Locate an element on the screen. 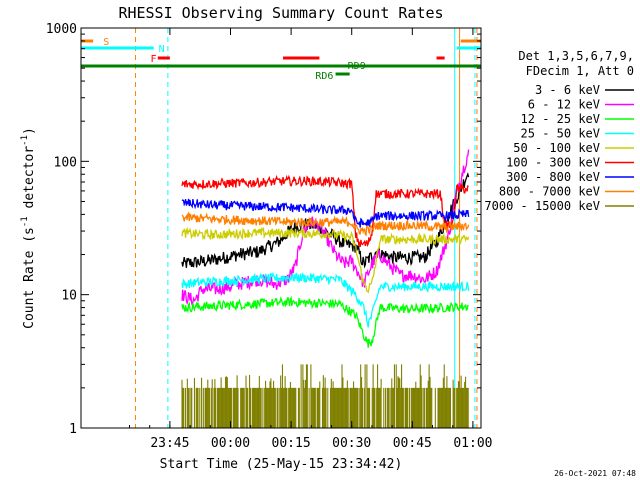 Image resolution: width=640 pixels, height=480 pixels. series-7000-15000-kev is located at coordinates (325, 396).